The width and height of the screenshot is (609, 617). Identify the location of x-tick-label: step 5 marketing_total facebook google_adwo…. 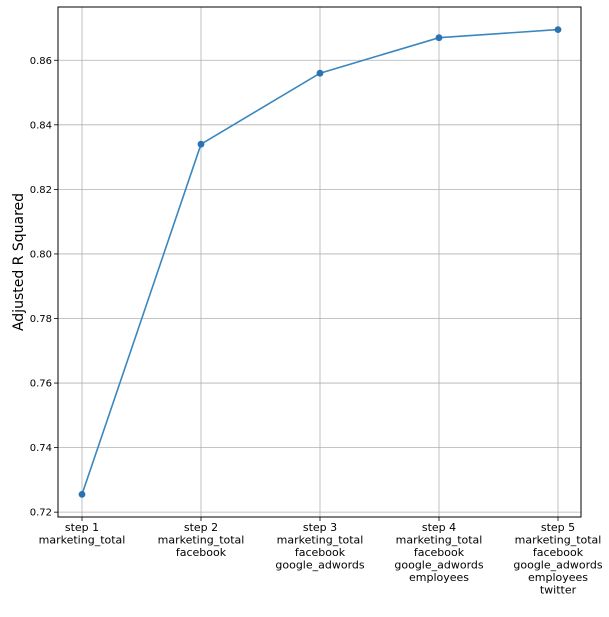
(558, 559).